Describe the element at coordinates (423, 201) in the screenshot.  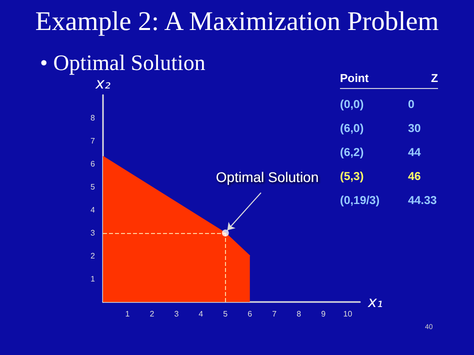
I see `text: 44.33` at that location.